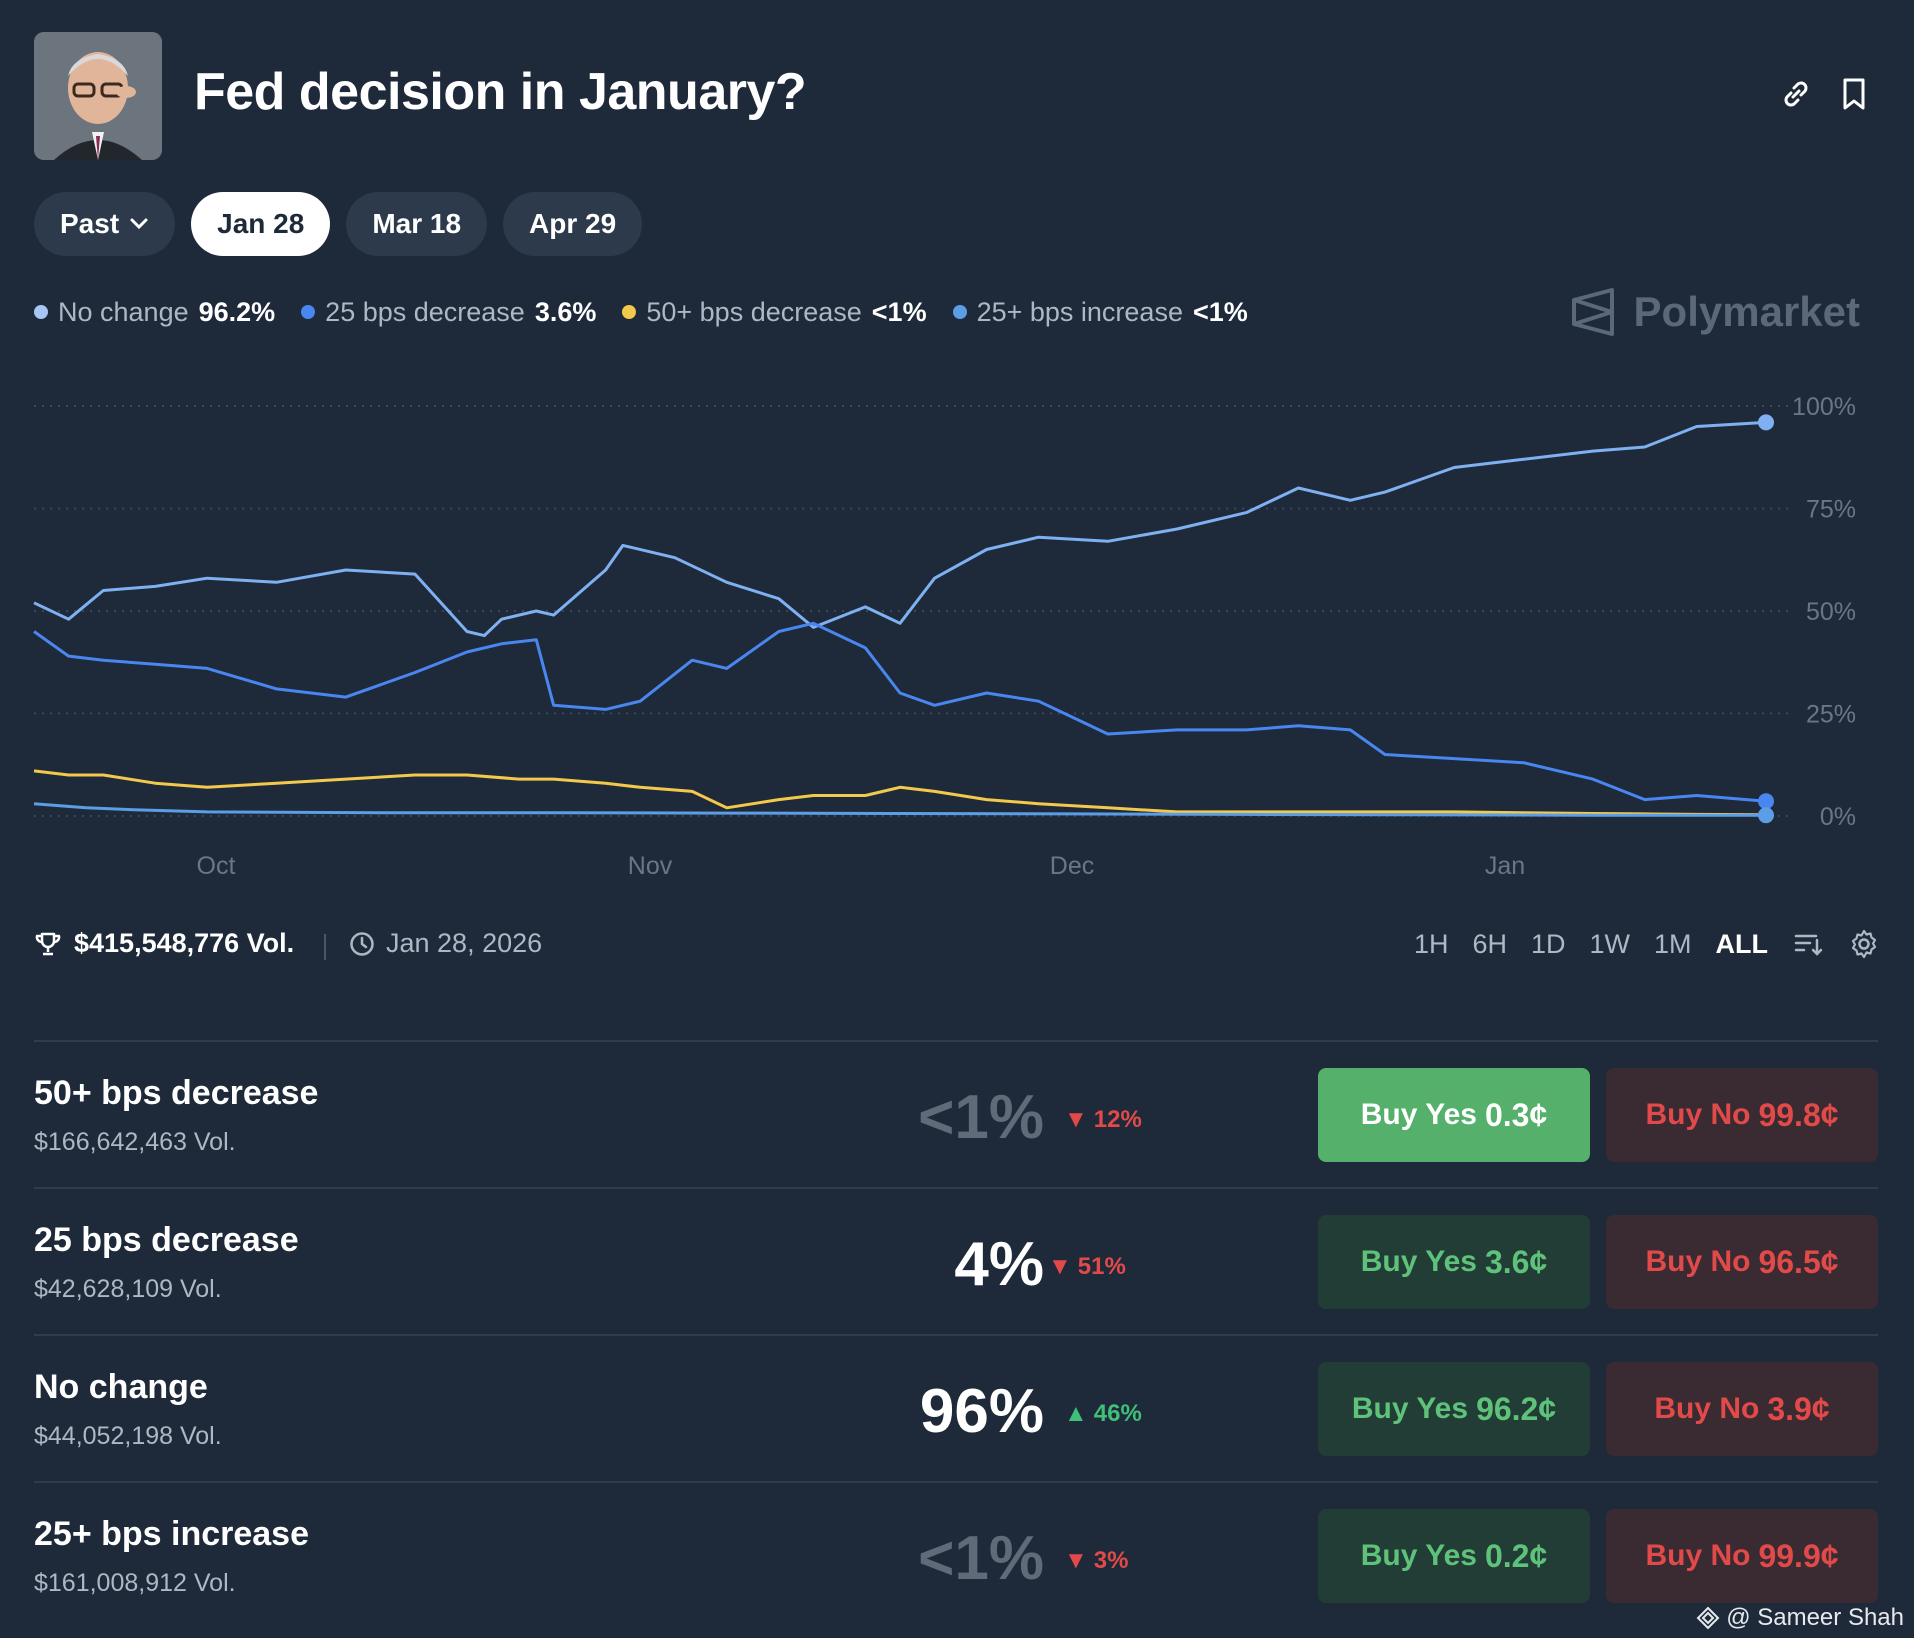 Image resolution: width=1914 pixels, height=1638 pixels. Describe the element at coordinates (1418, 1261) in the screenshot. I see `buy-yes-label: Buy Yes` at that location.